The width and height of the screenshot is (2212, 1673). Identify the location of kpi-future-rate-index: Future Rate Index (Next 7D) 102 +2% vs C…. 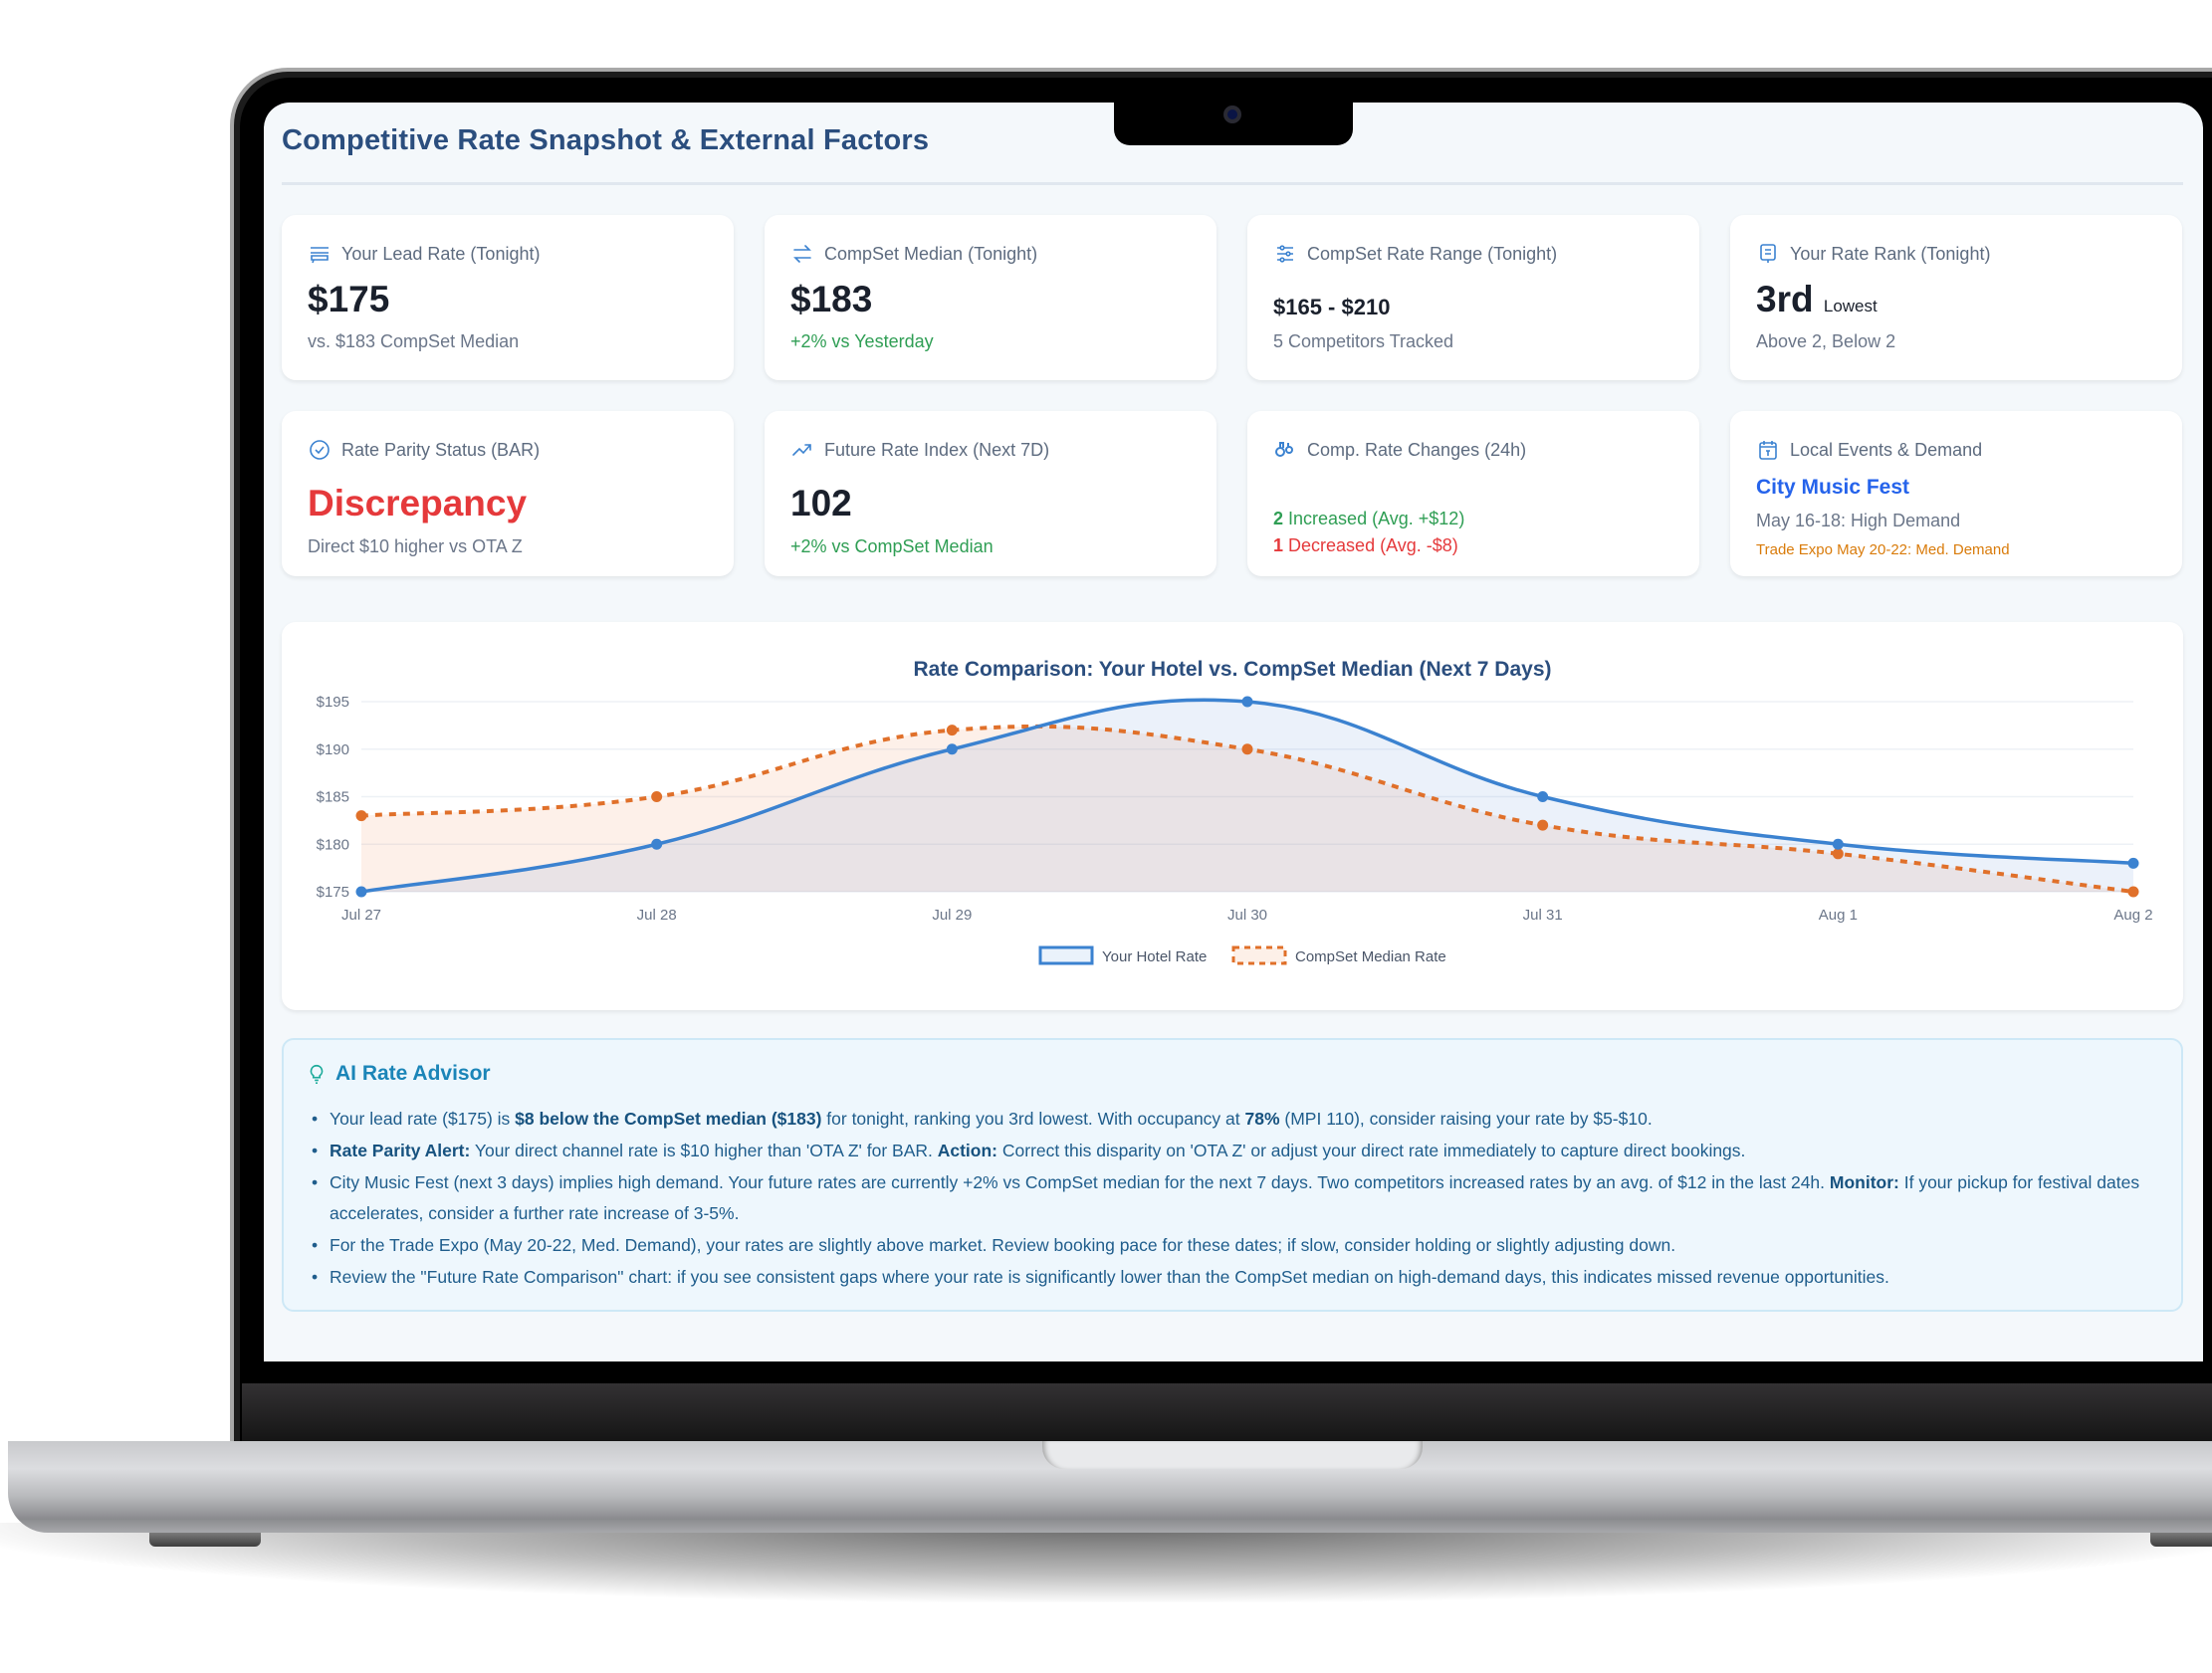
(991, 494).